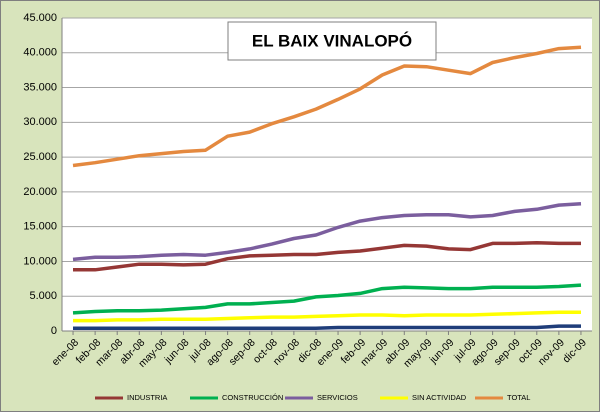 The width and height of the screenshot is (600, 412). What do you see at coordinates (43, 296) in the screenshot?
I see `y-tick-label: 5.000` at bounding box center [43, 296].